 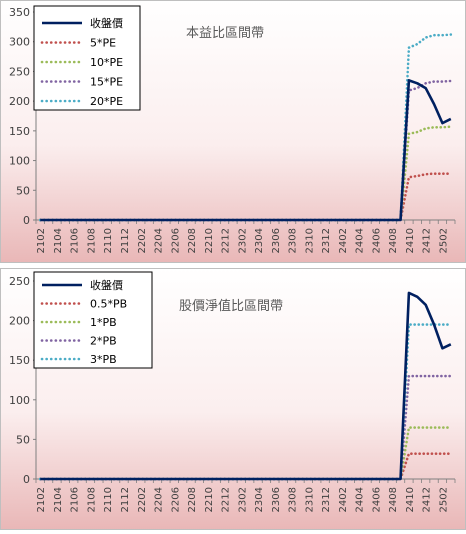 What do you see at coordinates (106, 101) in the screenshot?
I see `legend-label: 20*PE` at bounding box center [106, 101].